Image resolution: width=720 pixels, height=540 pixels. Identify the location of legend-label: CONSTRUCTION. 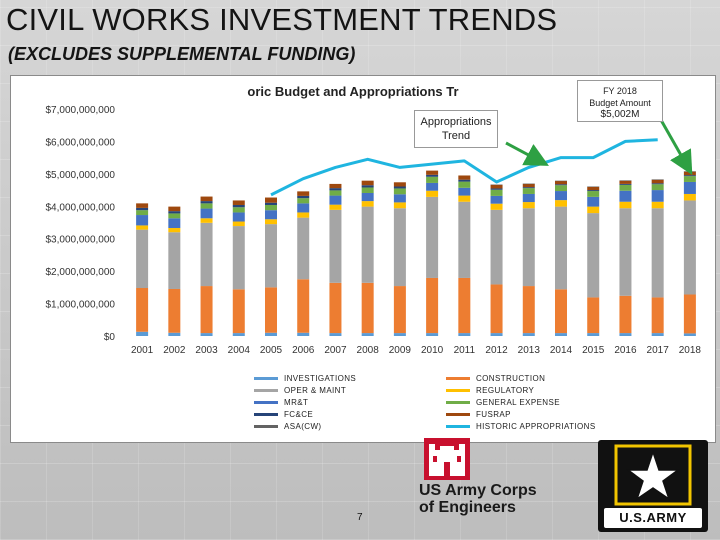
(511, 378).